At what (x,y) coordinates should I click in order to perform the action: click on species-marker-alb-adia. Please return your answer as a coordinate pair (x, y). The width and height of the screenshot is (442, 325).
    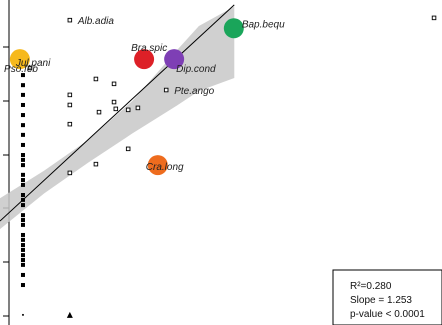
    Looking at the image, I should click on (70, 20).